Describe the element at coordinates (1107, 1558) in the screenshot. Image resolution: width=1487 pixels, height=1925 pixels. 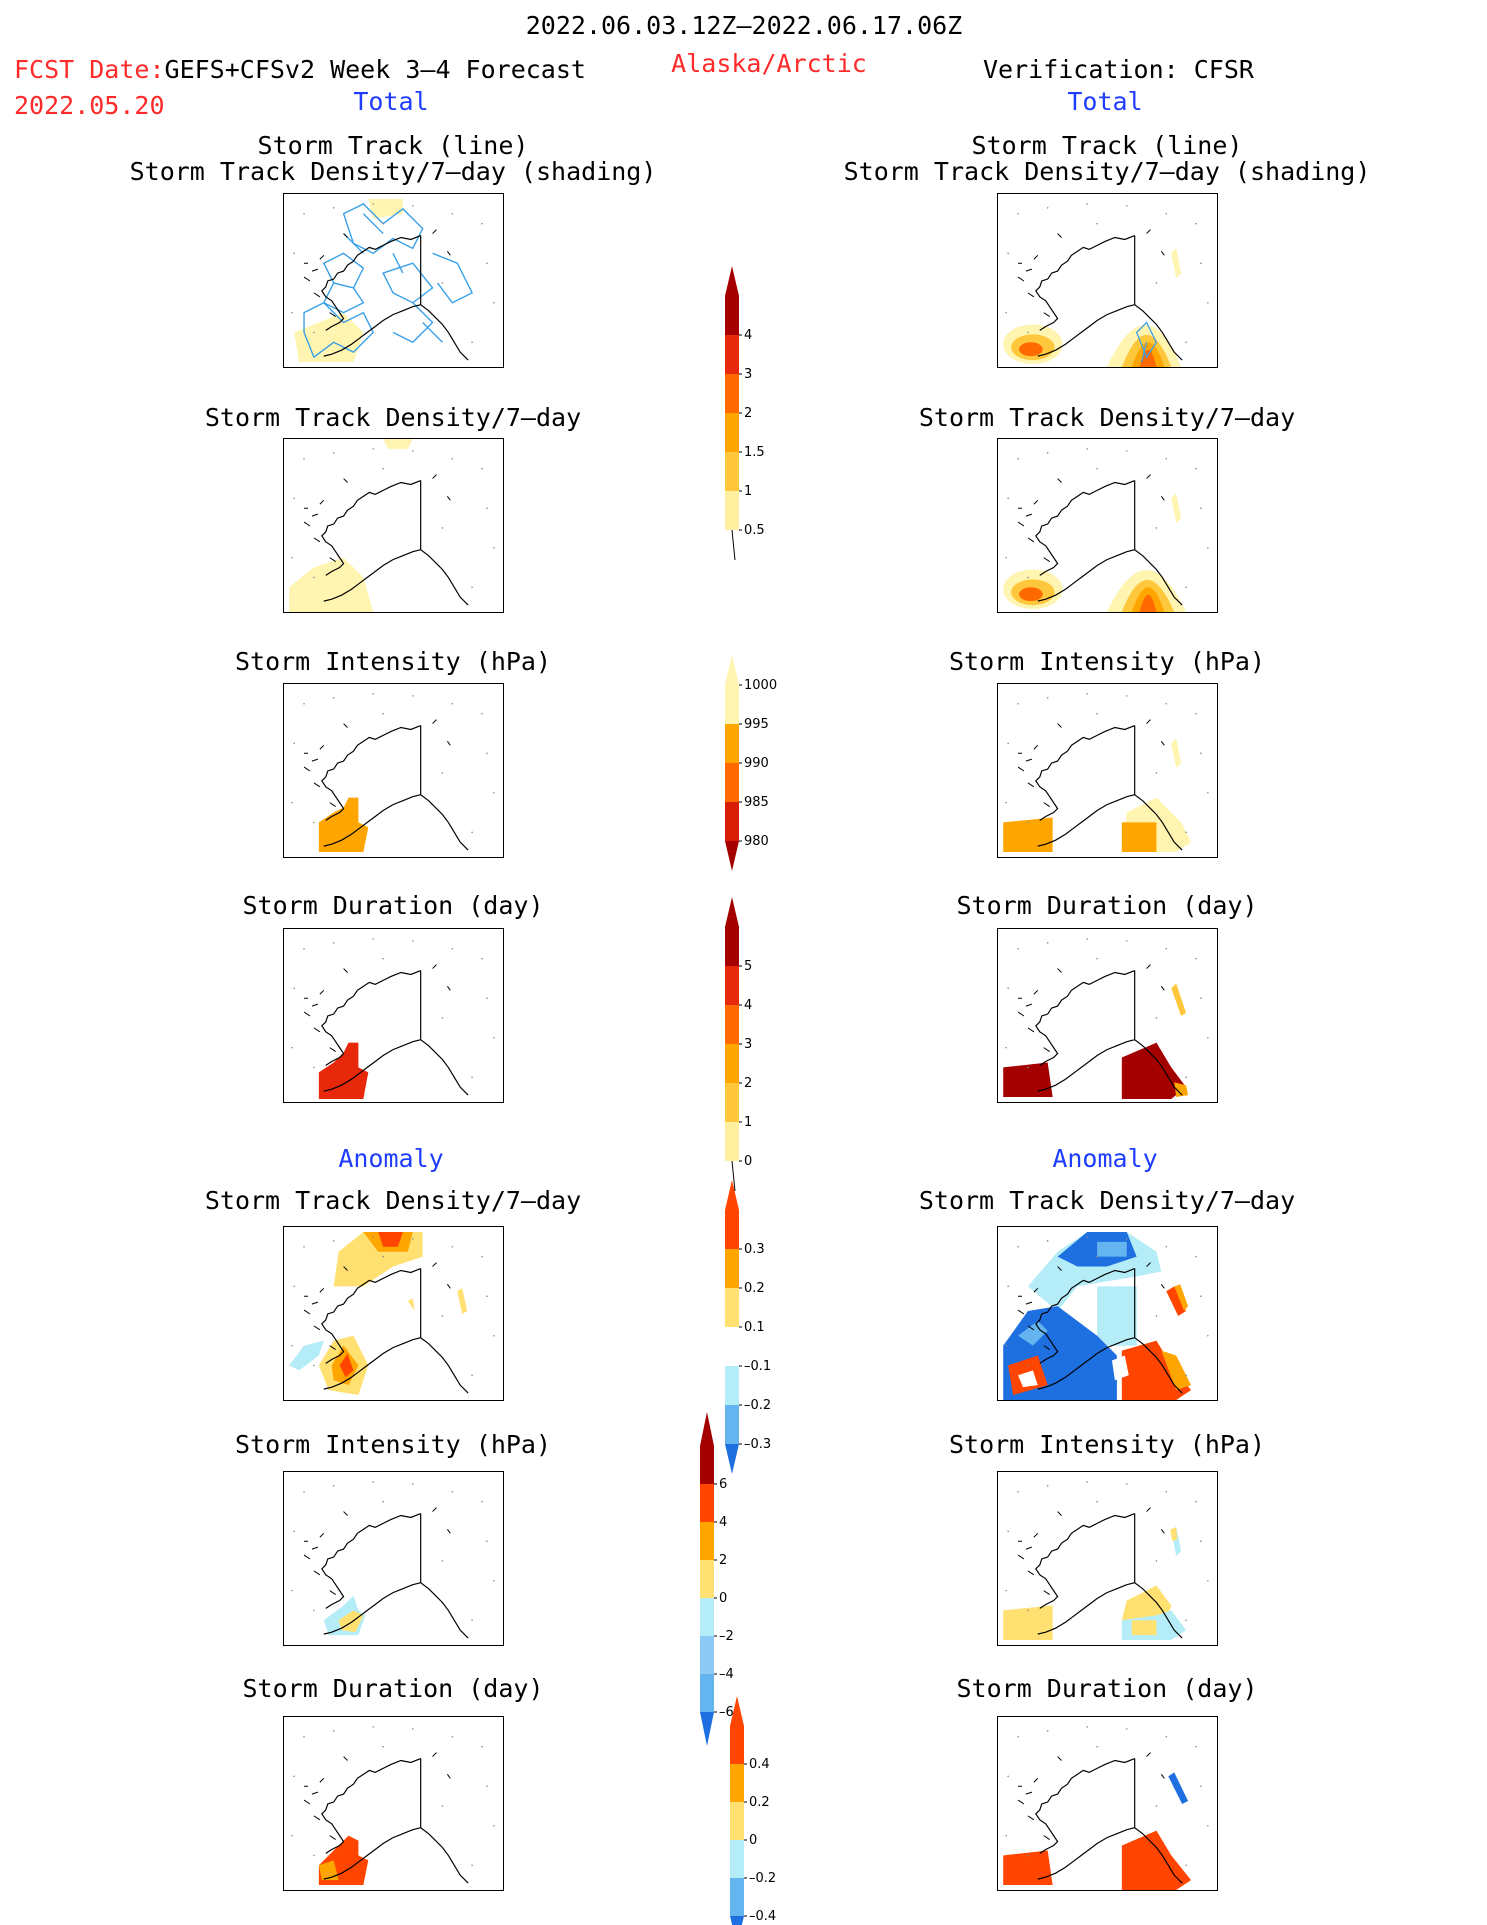
I see `map-verif-anom-intensity` at that location.